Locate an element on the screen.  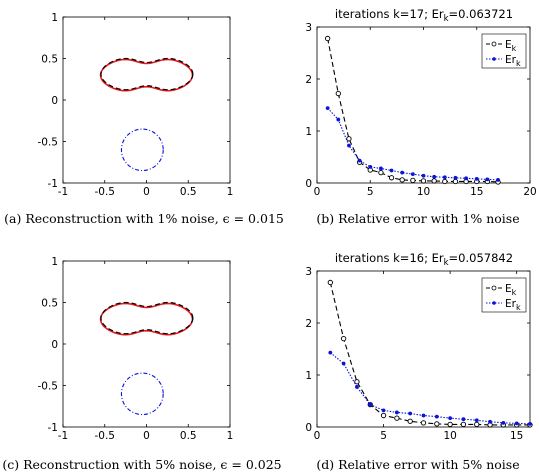
c-ytick-label-0: 1 is located at coordinates (54, 262).